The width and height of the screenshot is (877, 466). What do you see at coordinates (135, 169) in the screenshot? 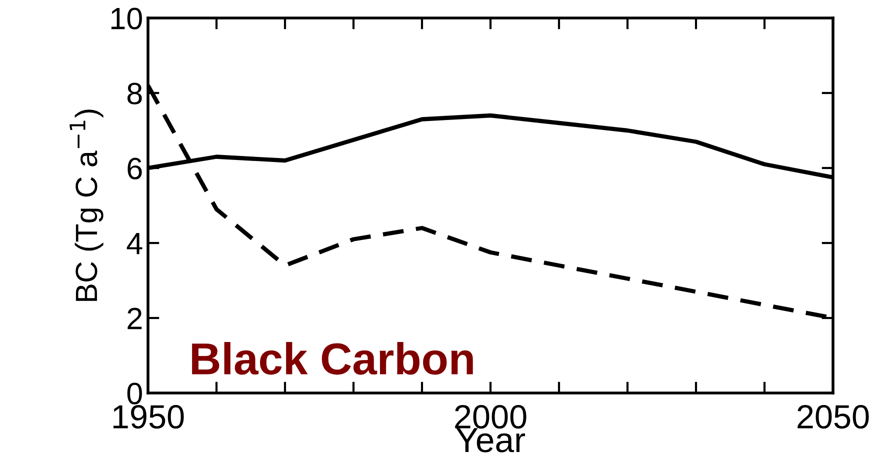
I see `y-tick-label: 6` at bounding box center [135, 169].